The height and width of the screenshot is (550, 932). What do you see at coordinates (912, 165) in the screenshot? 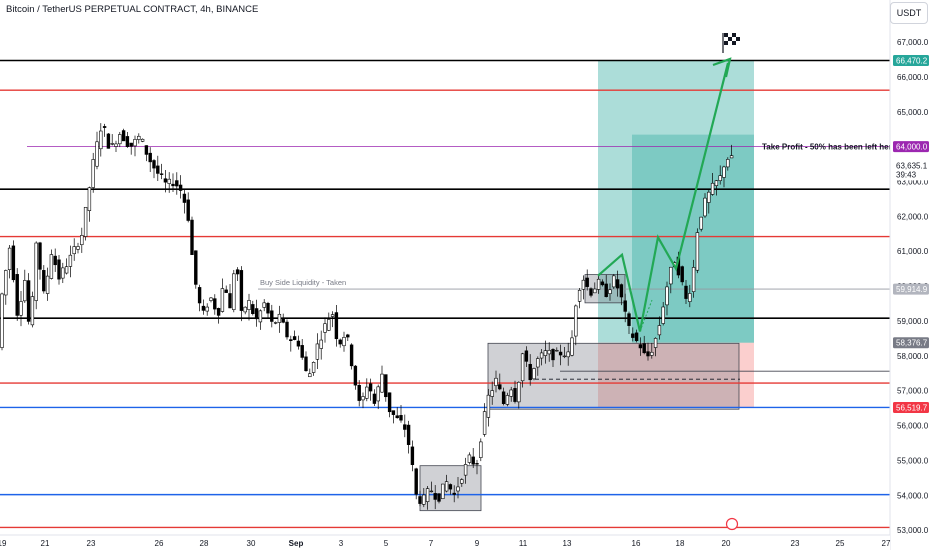
I see `current-price-text: 63,635.1` at bounding box center [912, 165].